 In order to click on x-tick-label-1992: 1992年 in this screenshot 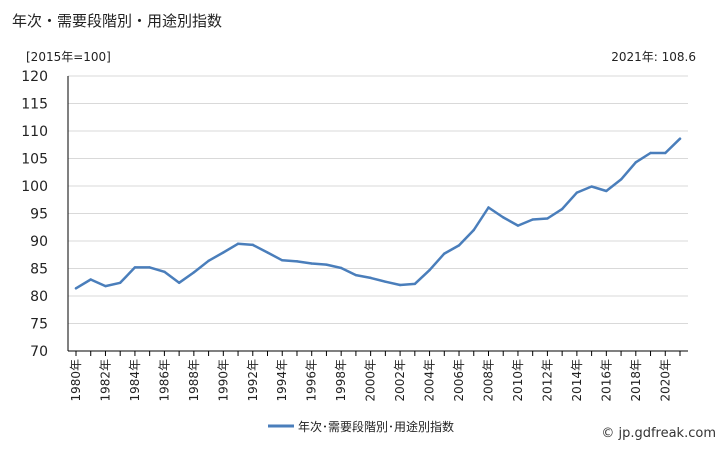, I will do `click(253, 380)`.